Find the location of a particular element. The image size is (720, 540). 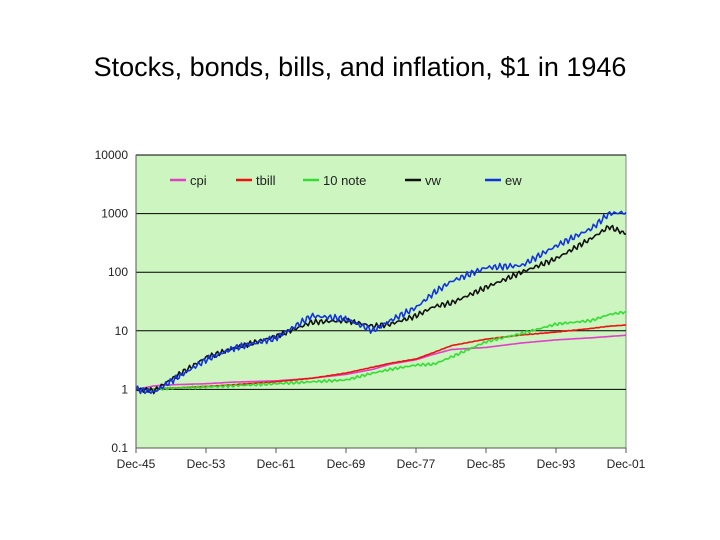

series-line-tbill is located at coordinates (380, 357).